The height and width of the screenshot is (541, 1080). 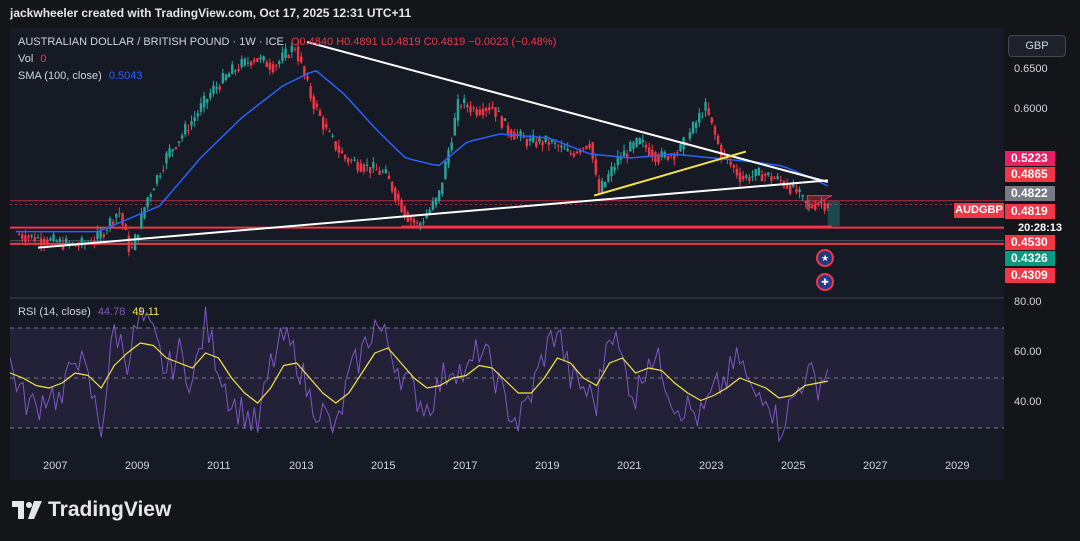 I want to click on tradingview-logo: TradingView, so click(x=91, y=510).